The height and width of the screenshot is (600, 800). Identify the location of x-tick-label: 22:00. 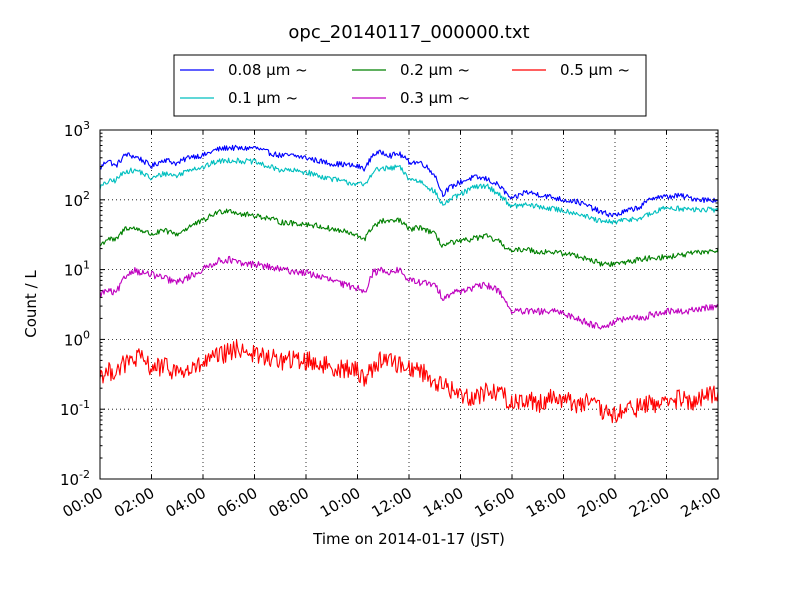
(649, 502).